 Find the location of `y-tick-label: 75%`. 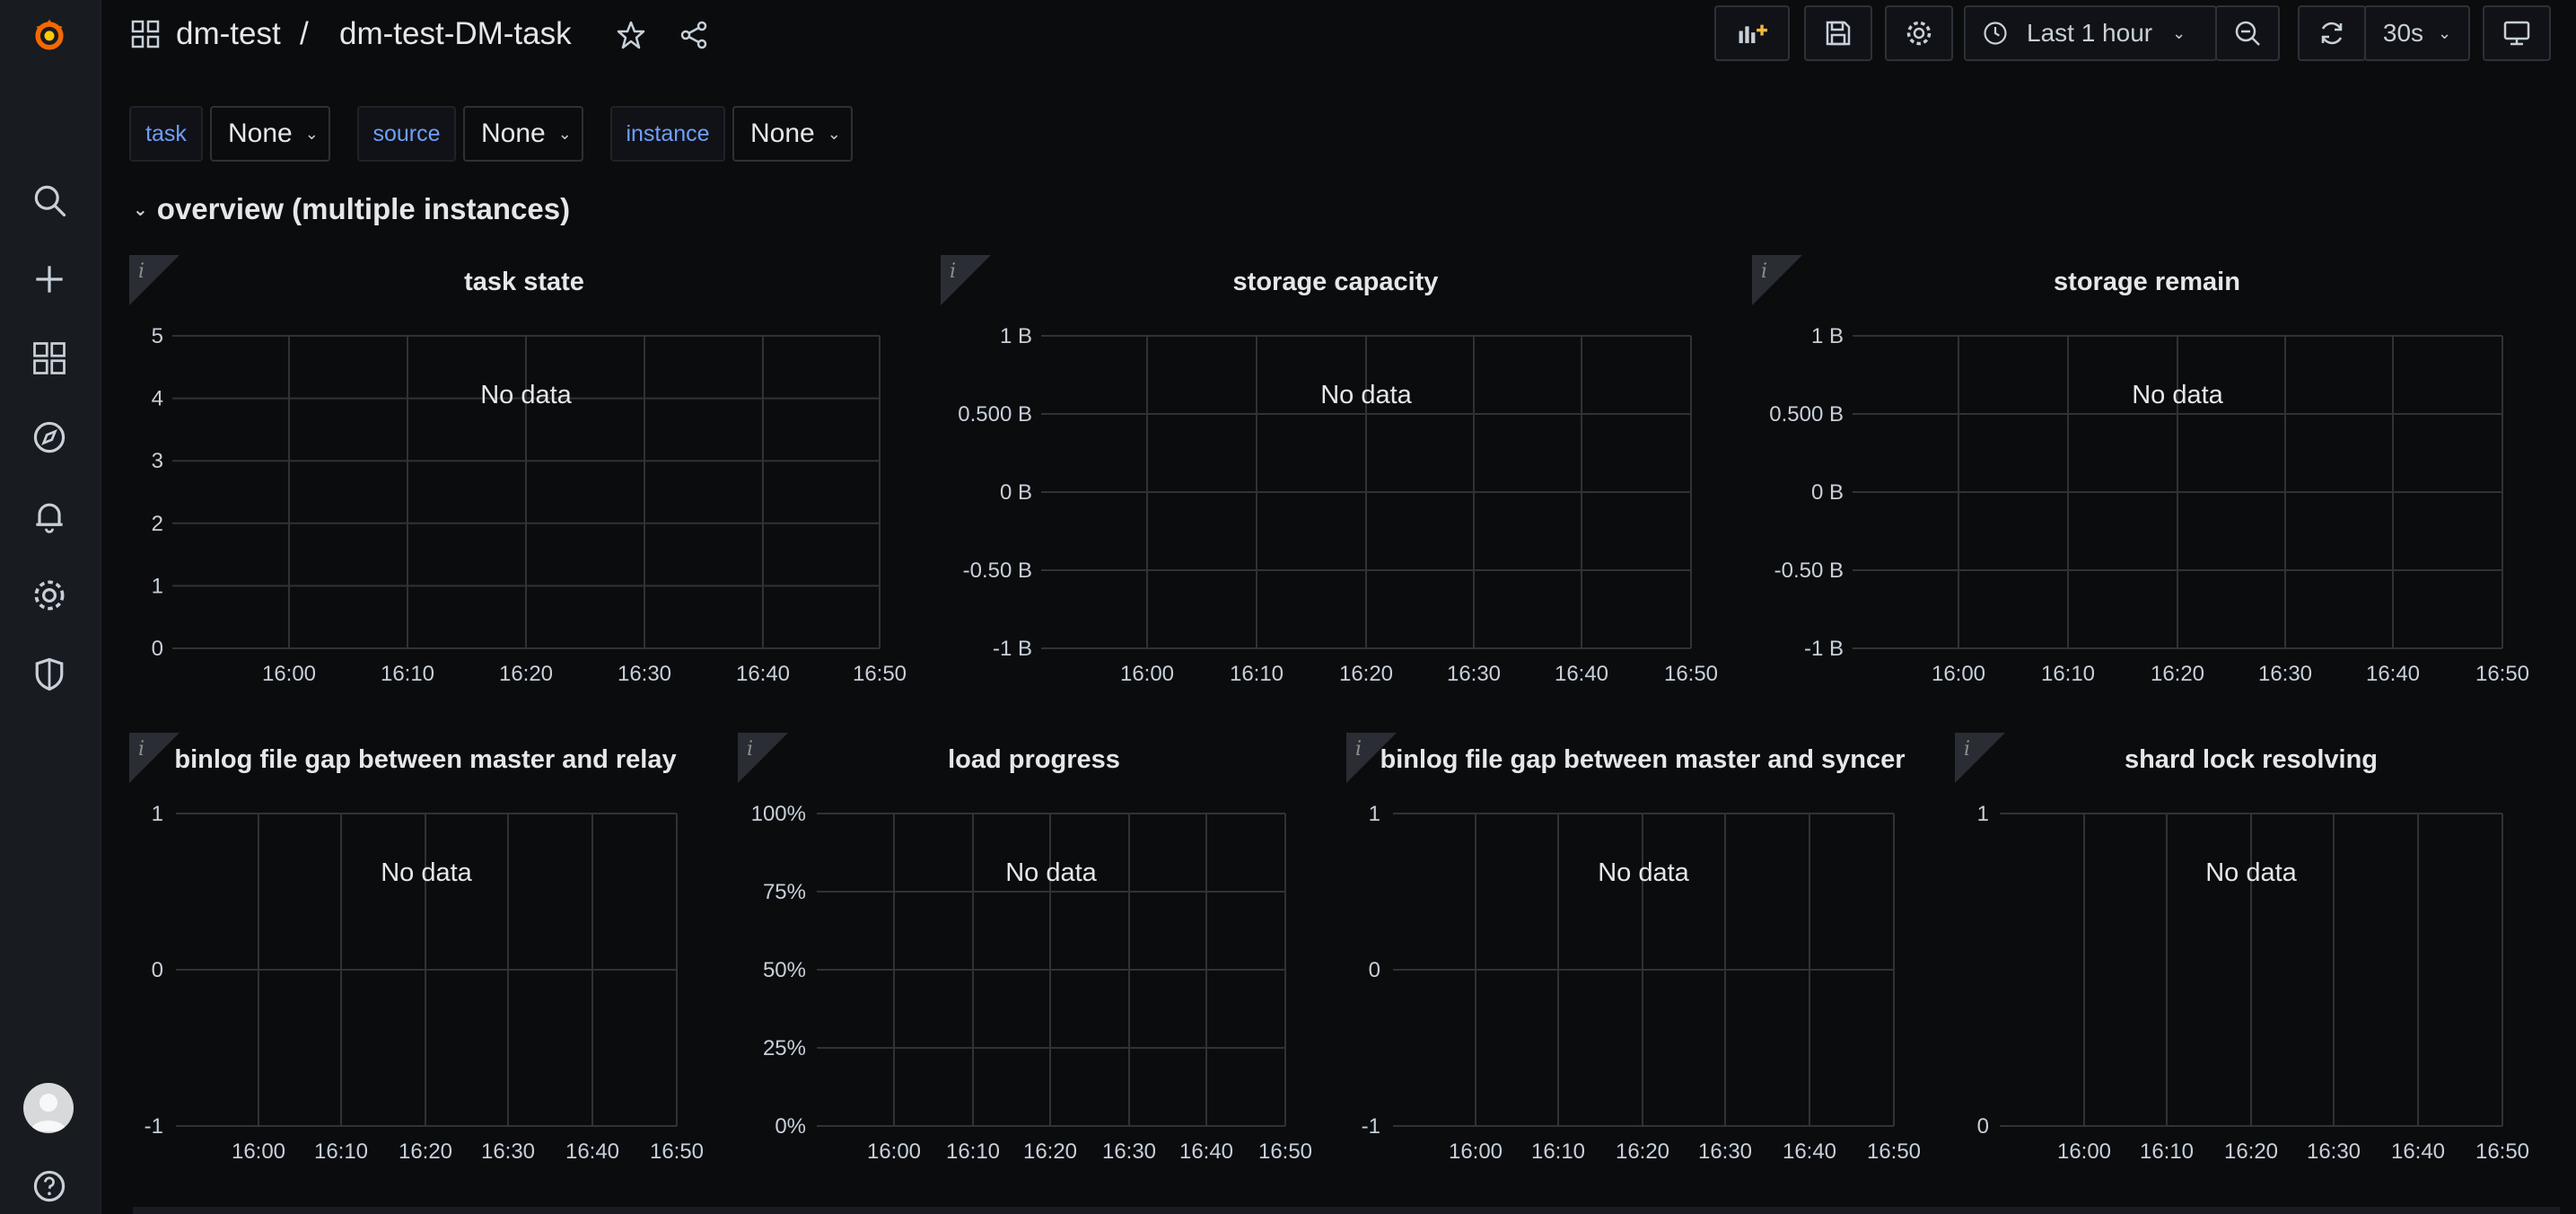

y-tick-label: 75% is located at coordinates (784, 892).